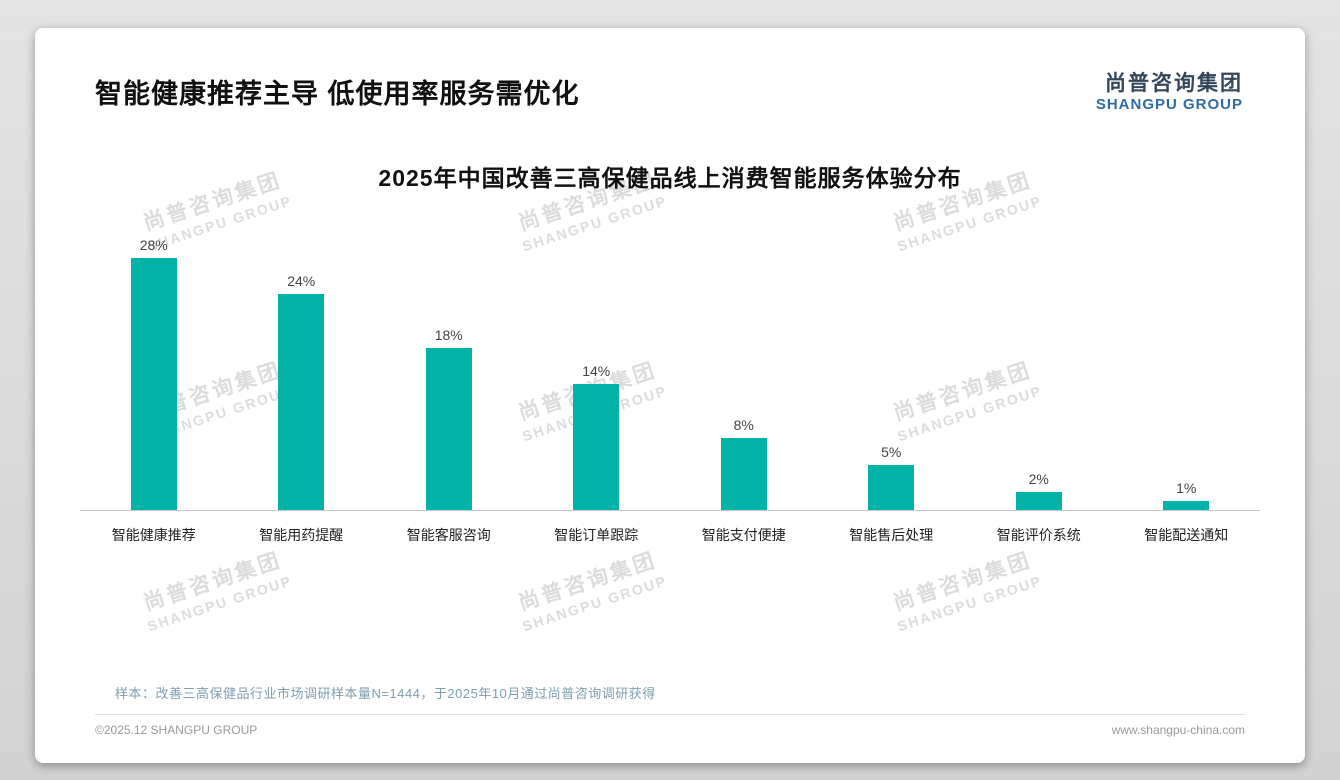 This screenshot has width=1340, height=780. What do you see at coordinates (670, 714) in the screenshot?
I see `footer-divider` at bounding box center [670, 714].